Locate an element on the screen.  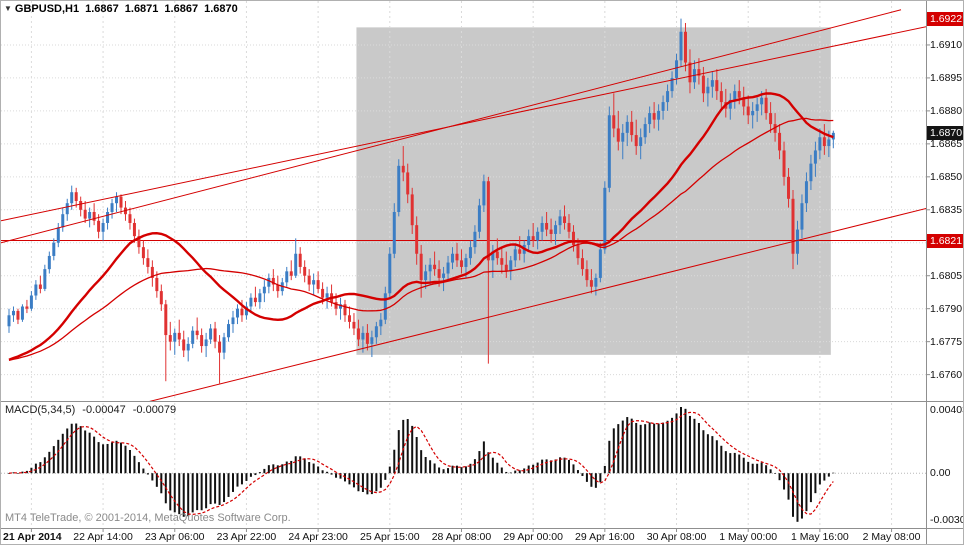
horizontal-line-price-badge: 1.6821 is located at coordinates (945, 240).